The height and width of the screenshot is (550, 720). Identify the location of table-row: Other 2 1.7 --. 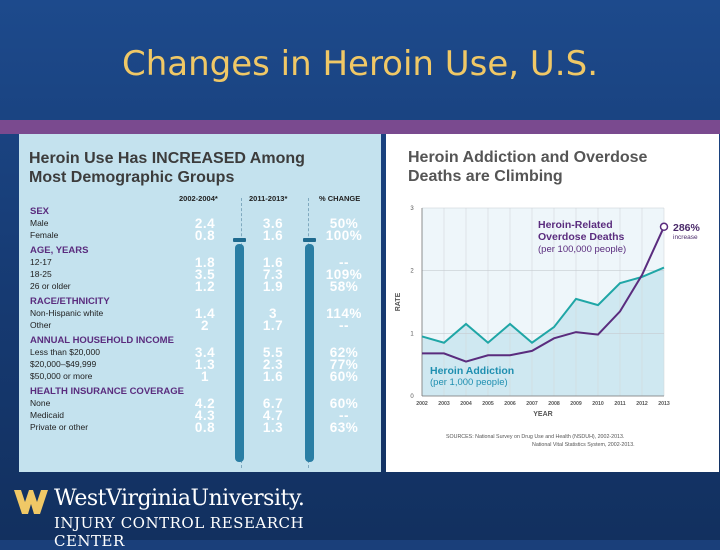
(200, 325).